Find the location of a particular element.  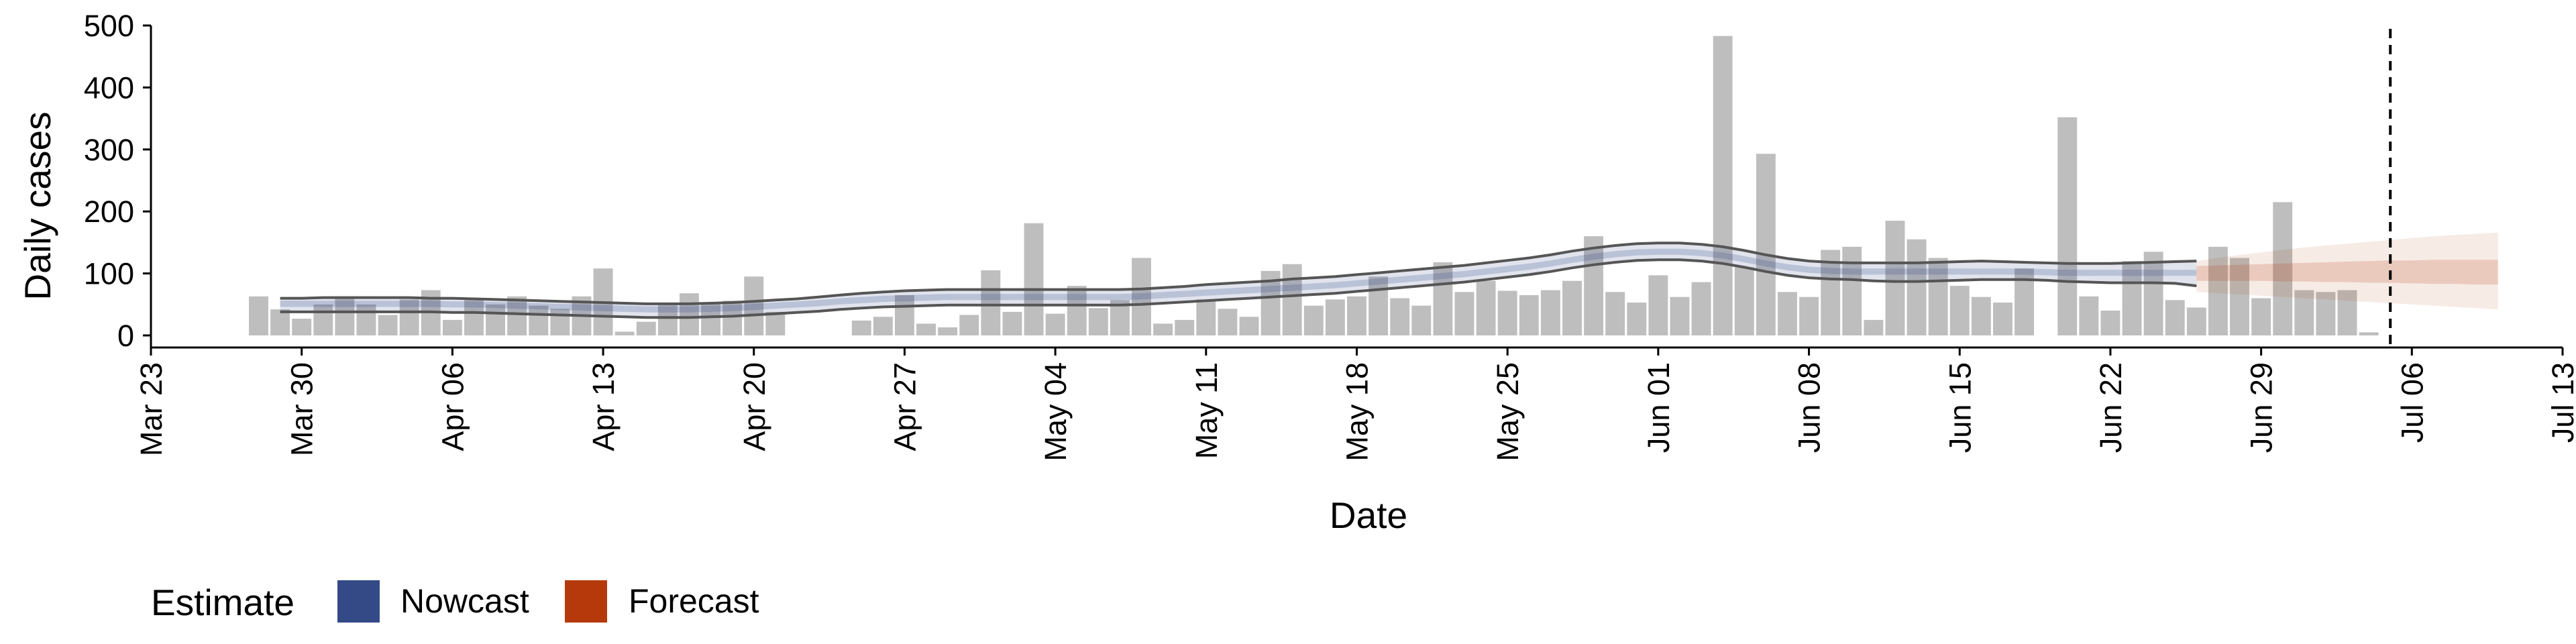

forecast-inner-band is located at coordinates (2347, 272).